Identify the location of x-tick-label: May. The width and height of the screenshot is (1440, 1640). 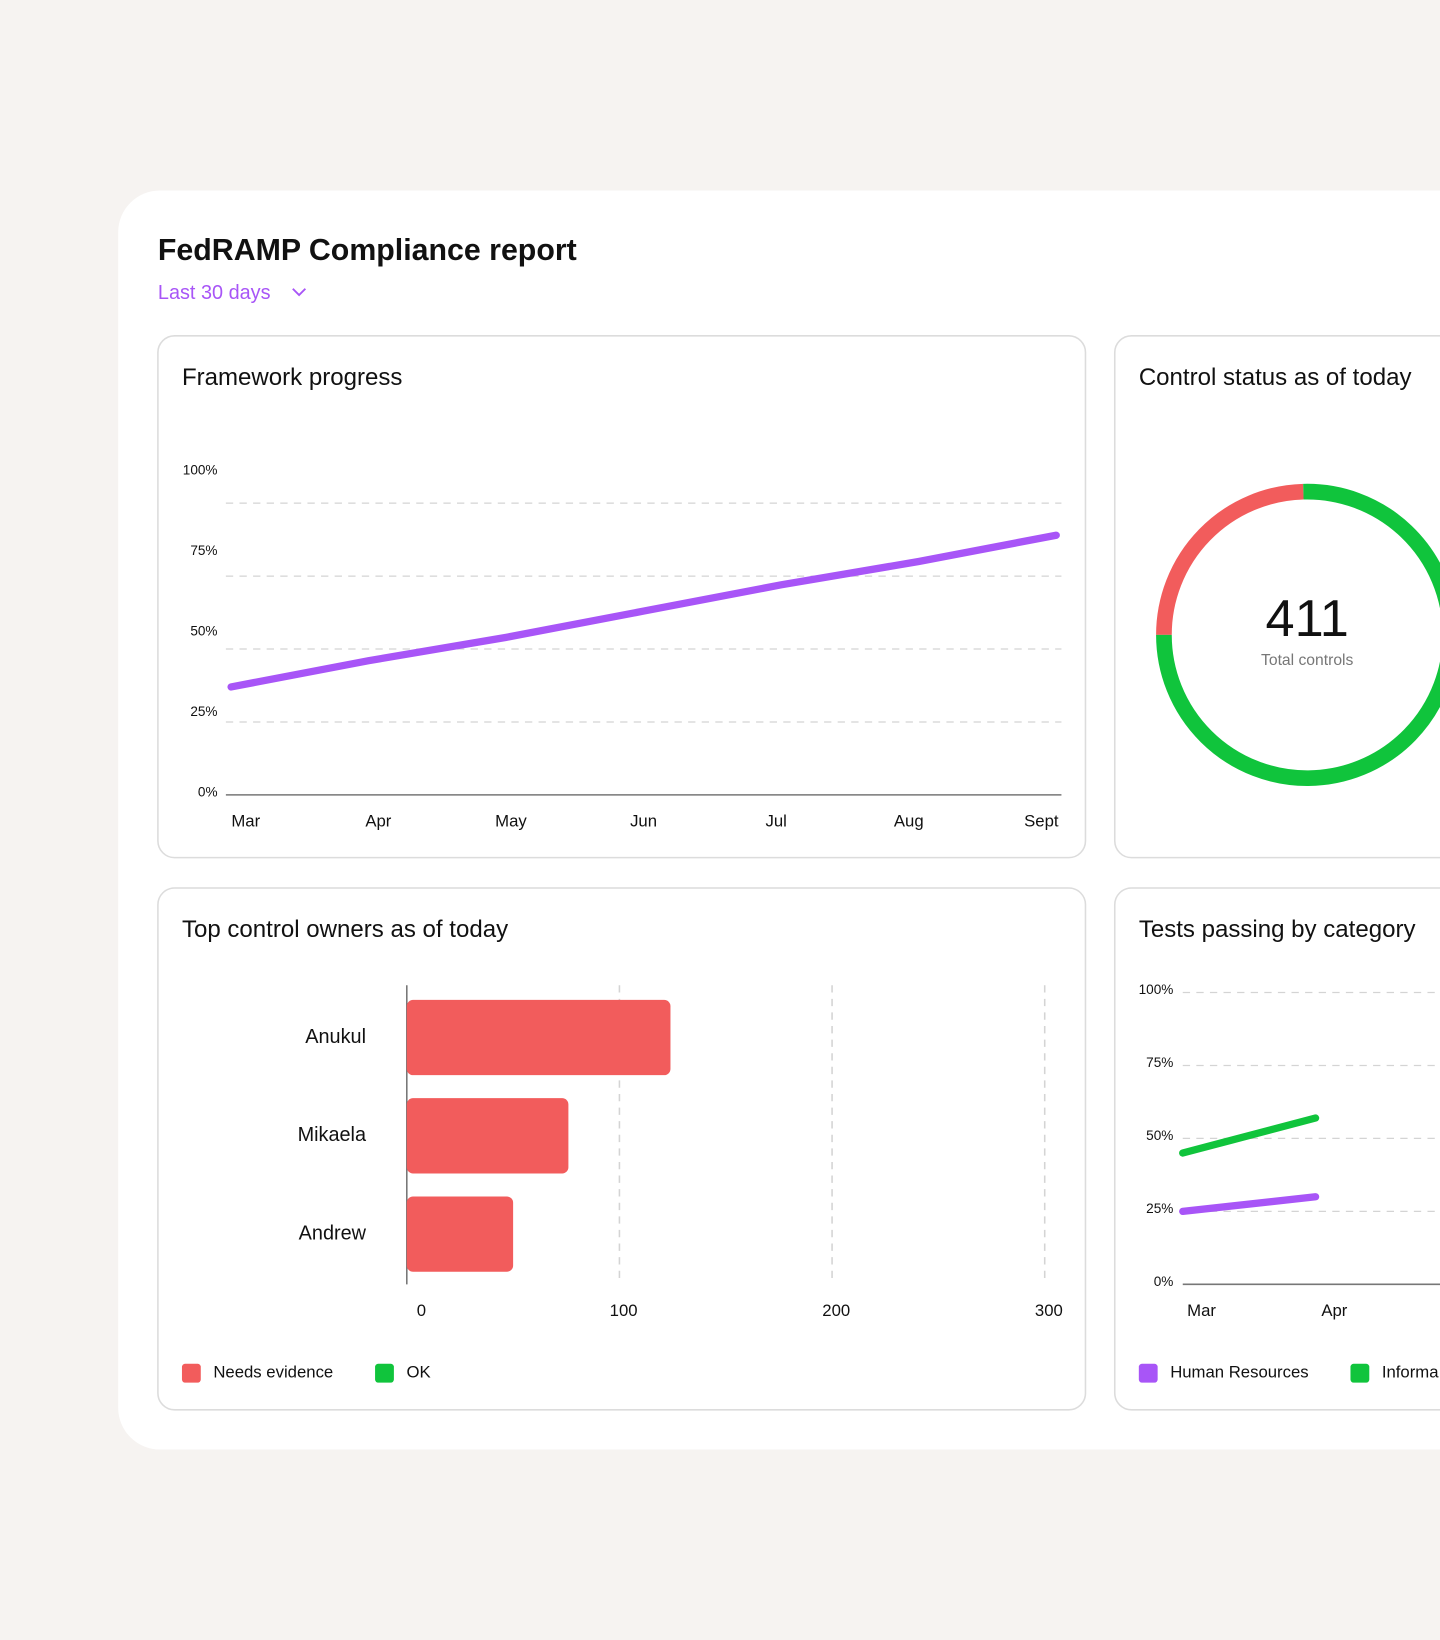
(511, 821).